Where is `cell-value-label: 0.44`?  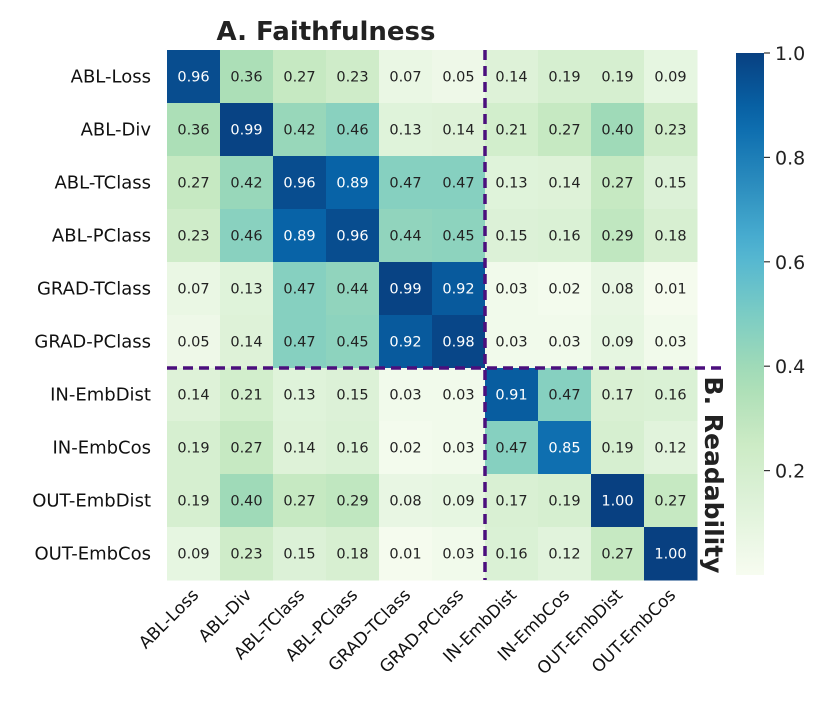
cell-value-label: 0.44 is located at coordinates (405, 237).